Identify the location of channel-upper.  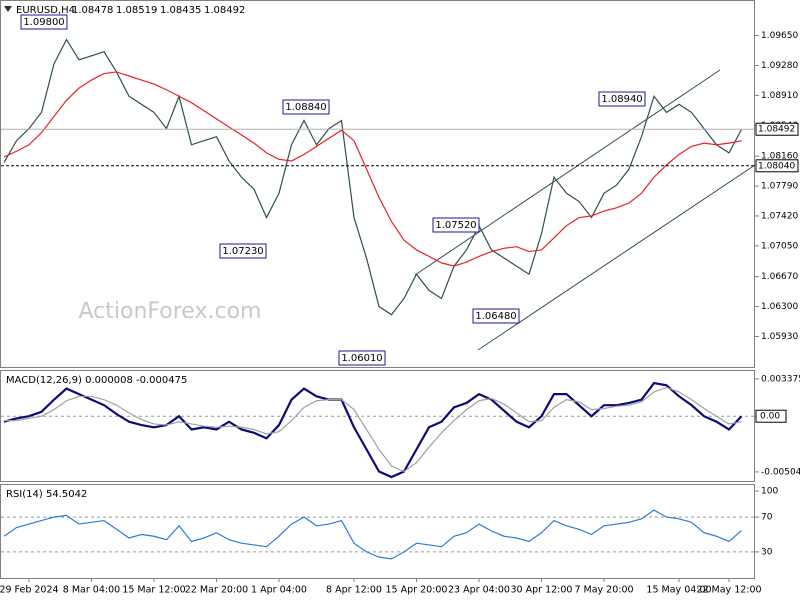
(567, 172).